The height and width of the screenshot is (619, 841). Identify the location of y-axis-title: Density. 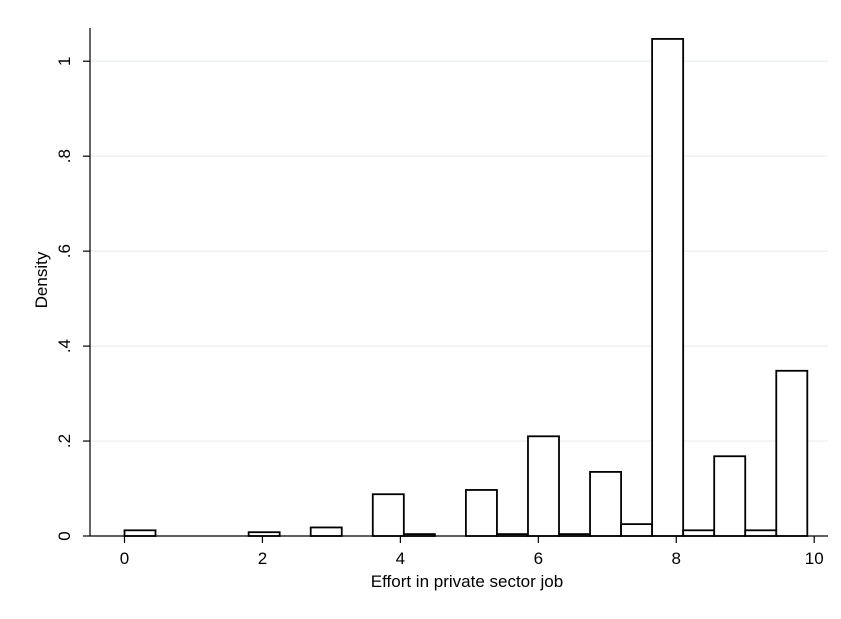
(41, 279).